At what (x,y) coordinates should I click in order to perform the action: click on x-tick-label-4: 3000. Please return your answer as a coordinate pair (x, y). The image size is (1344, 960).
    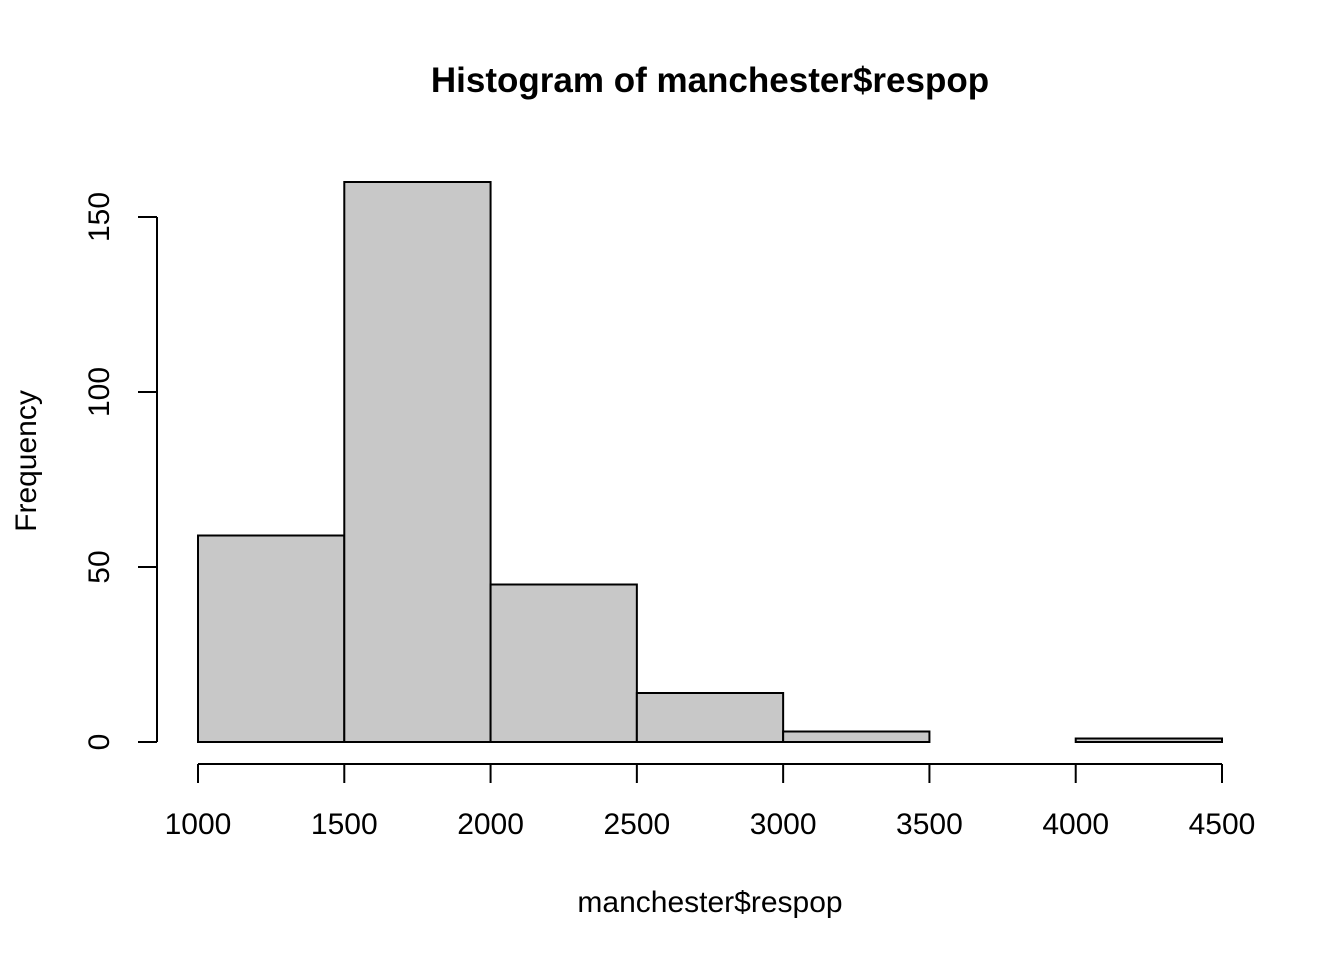
    Looking at the image, I should click on (783, 824).